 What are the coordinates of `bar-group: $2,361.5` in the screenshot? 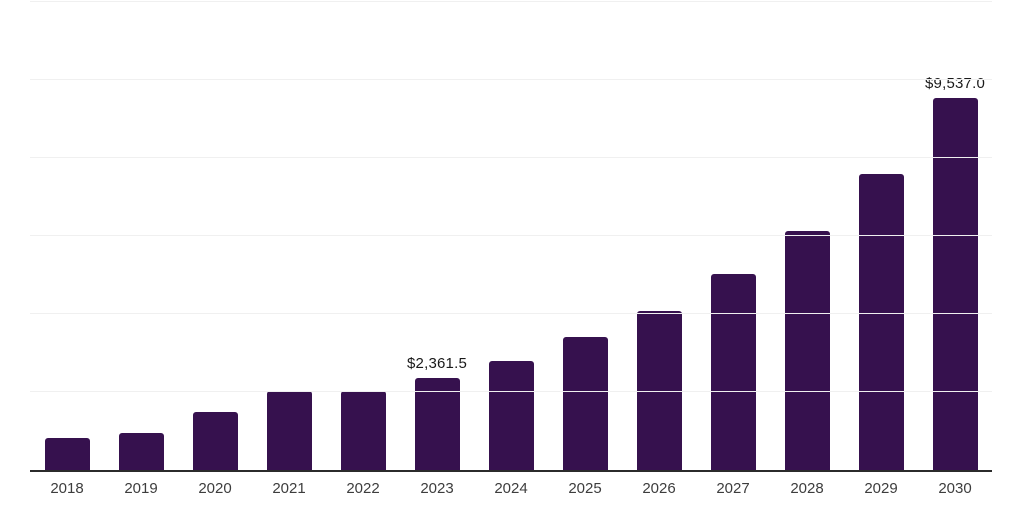 It's located at (437, 236).